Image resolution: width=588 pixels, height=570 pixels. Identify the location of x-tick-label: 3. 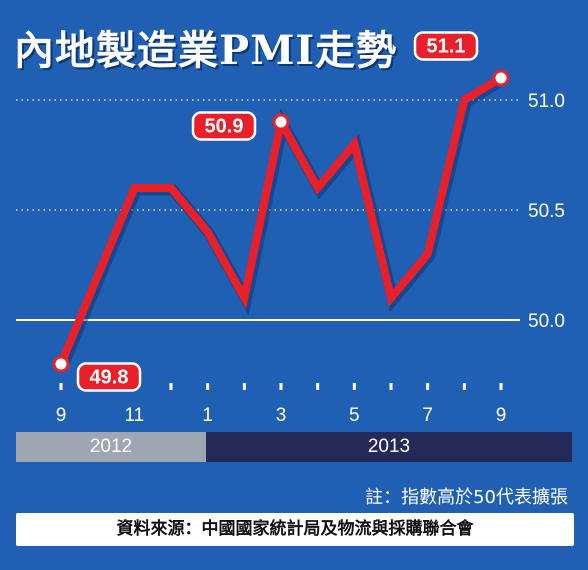
(281, 415).